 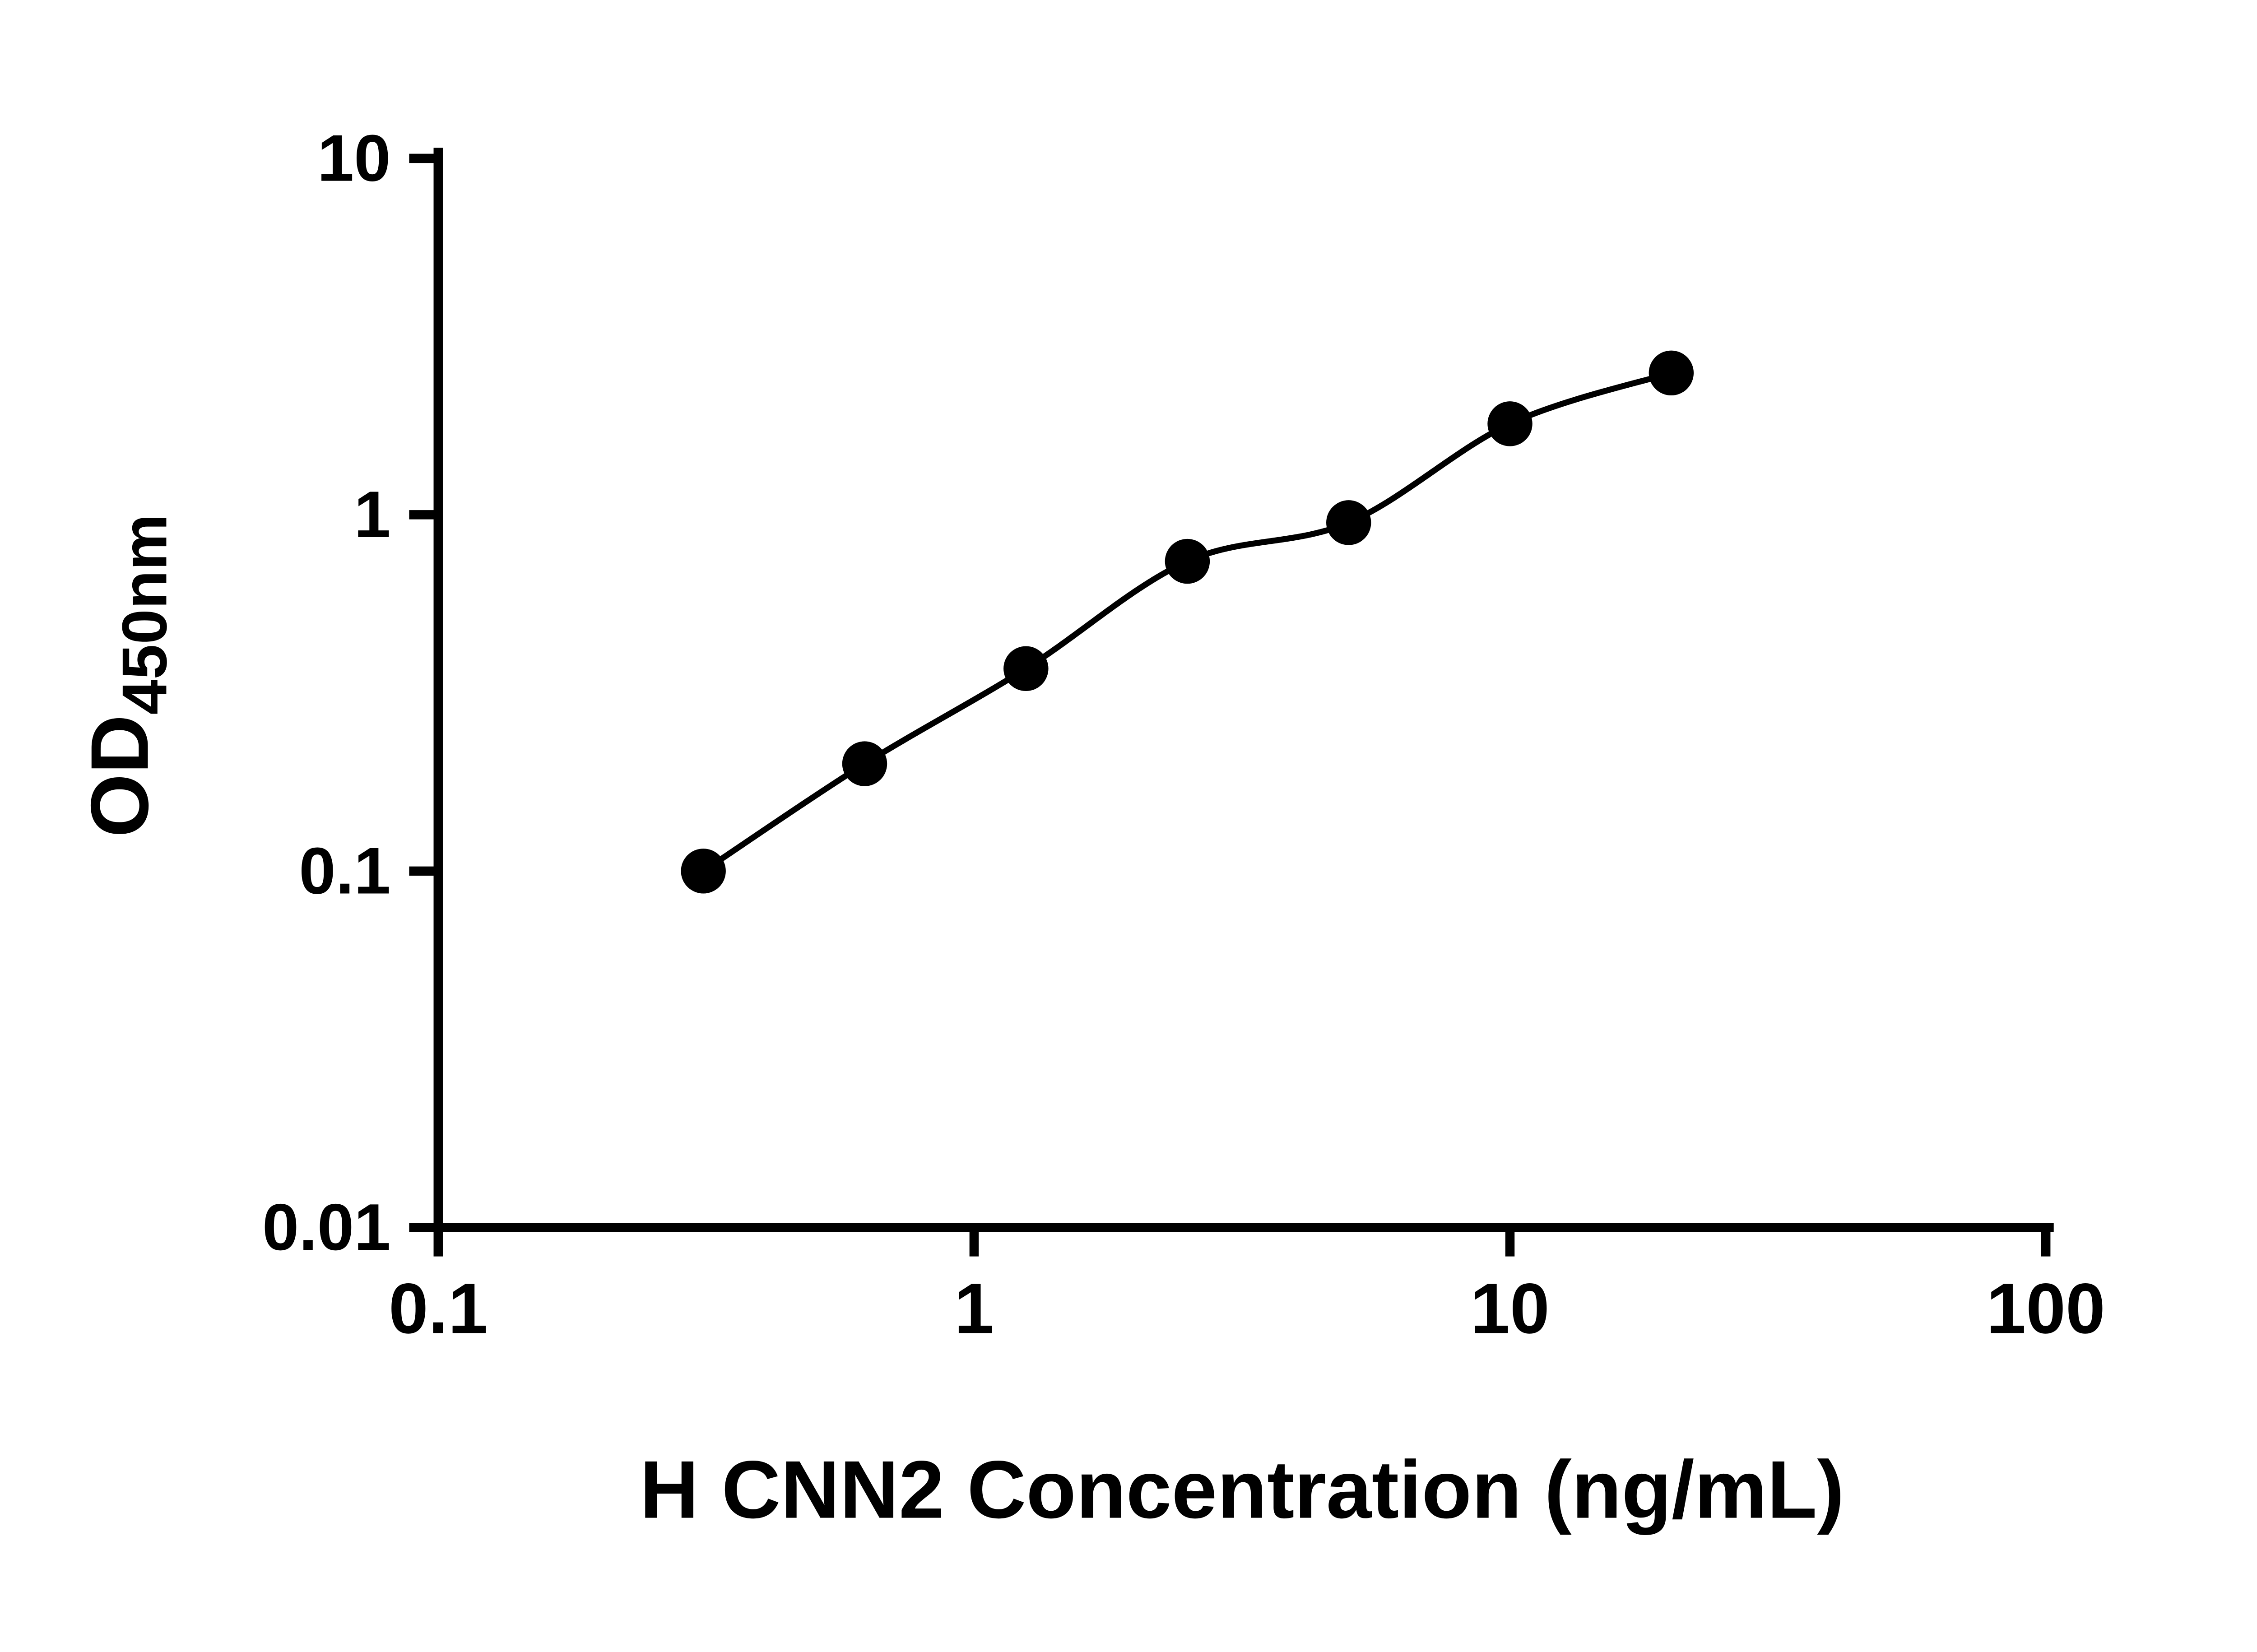 I want to click on x-tick-label: 10, so click(x=1510, y=1308).